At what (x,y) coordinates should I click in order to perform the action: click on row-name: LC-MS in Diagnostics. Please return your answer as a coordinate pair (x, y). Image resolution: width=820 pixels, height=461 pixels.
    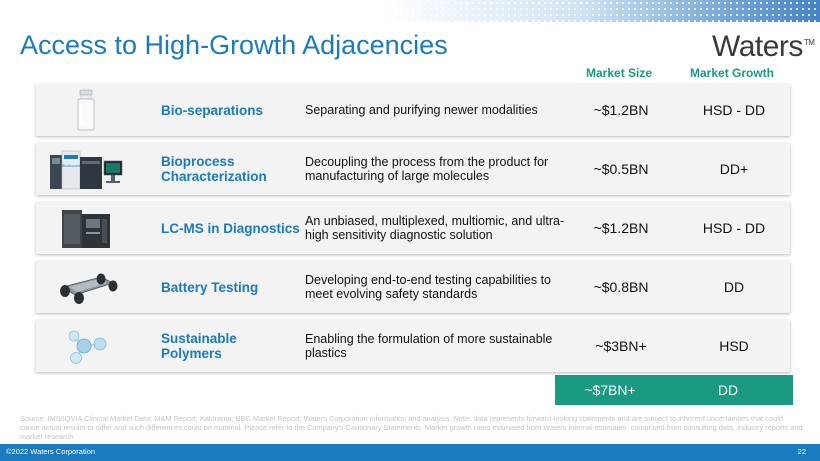
    Looking at the image, I should click on (230, 228).